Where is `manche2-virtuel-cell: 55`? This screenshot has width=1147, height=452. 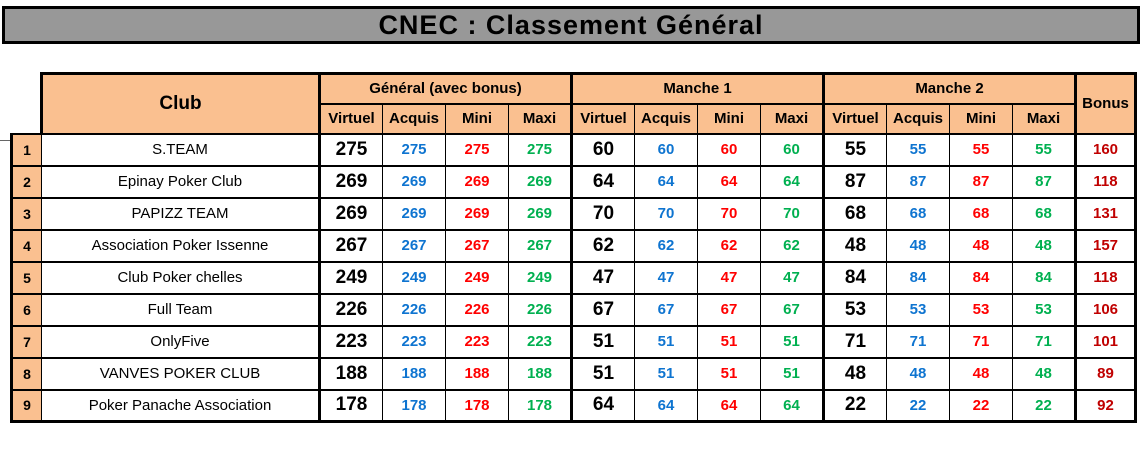 manche2-virtuel-cell: 55 is located at coordinates (854, 149).